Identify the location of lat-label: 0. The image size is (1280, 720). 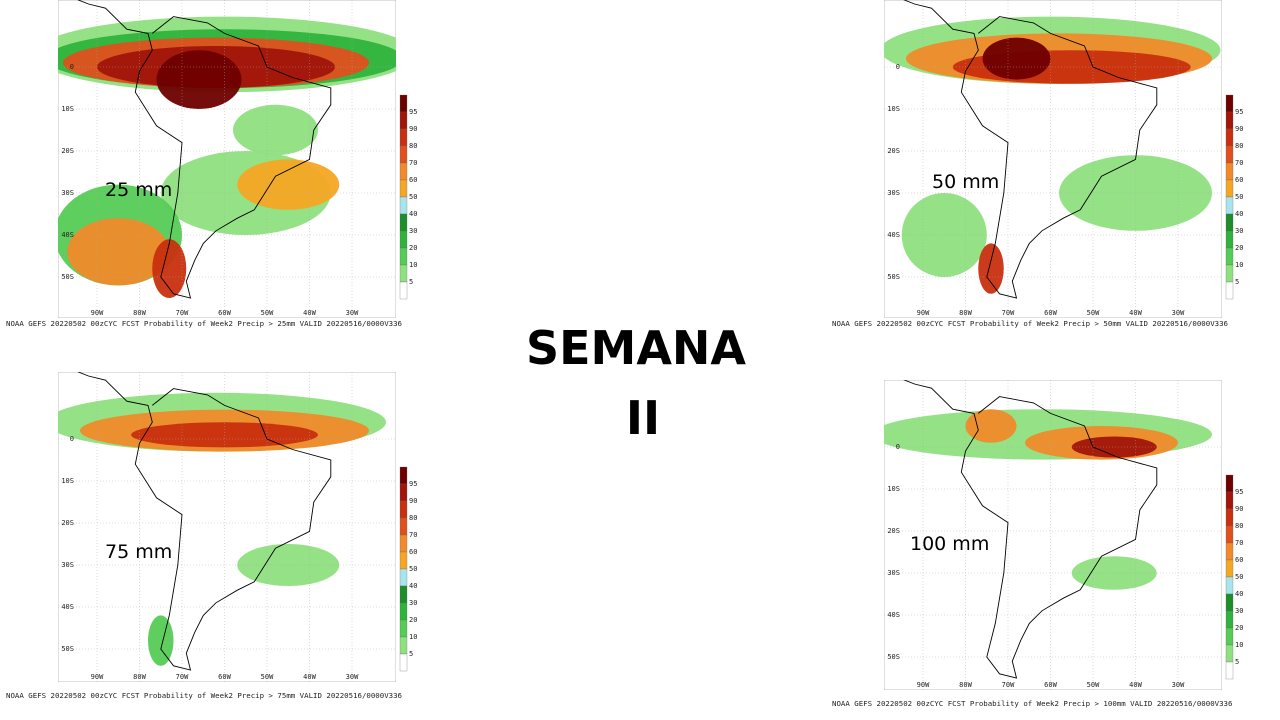
(72, 439).